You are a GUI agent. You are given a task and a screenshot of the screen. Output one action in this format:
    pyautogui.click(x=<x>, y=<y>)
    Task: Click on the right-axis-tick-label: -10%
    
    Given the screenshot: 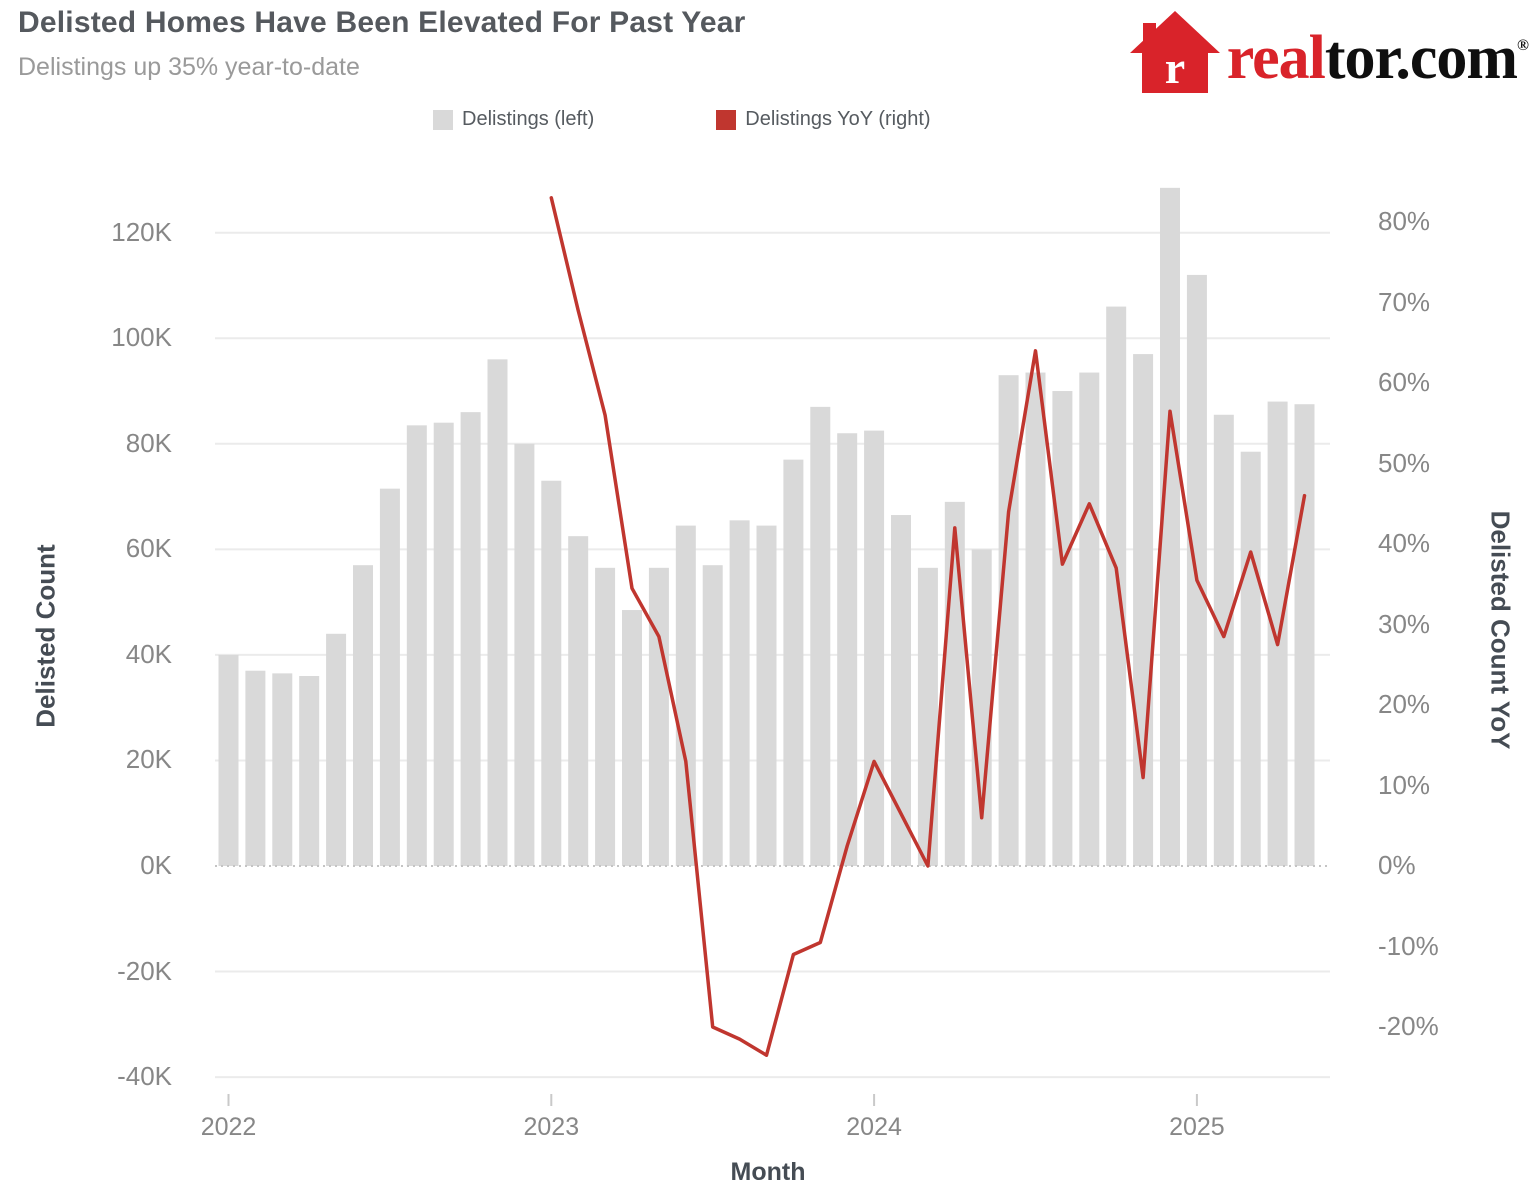 What is the action you would take?
    pyautogui.click(x=1408, y=945)
    